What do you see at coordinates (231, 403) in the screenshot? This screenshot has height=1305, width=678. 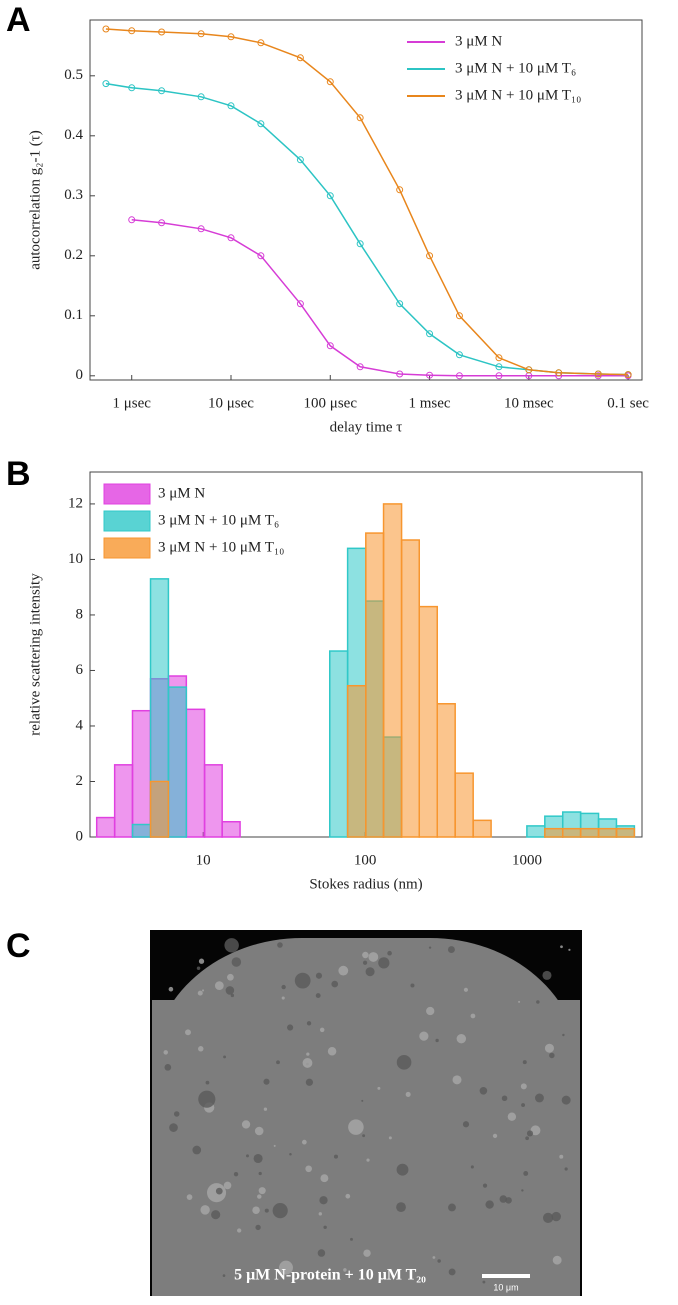 I see `x-tick-label: 10 μsec` at bounding box center [231, 403].